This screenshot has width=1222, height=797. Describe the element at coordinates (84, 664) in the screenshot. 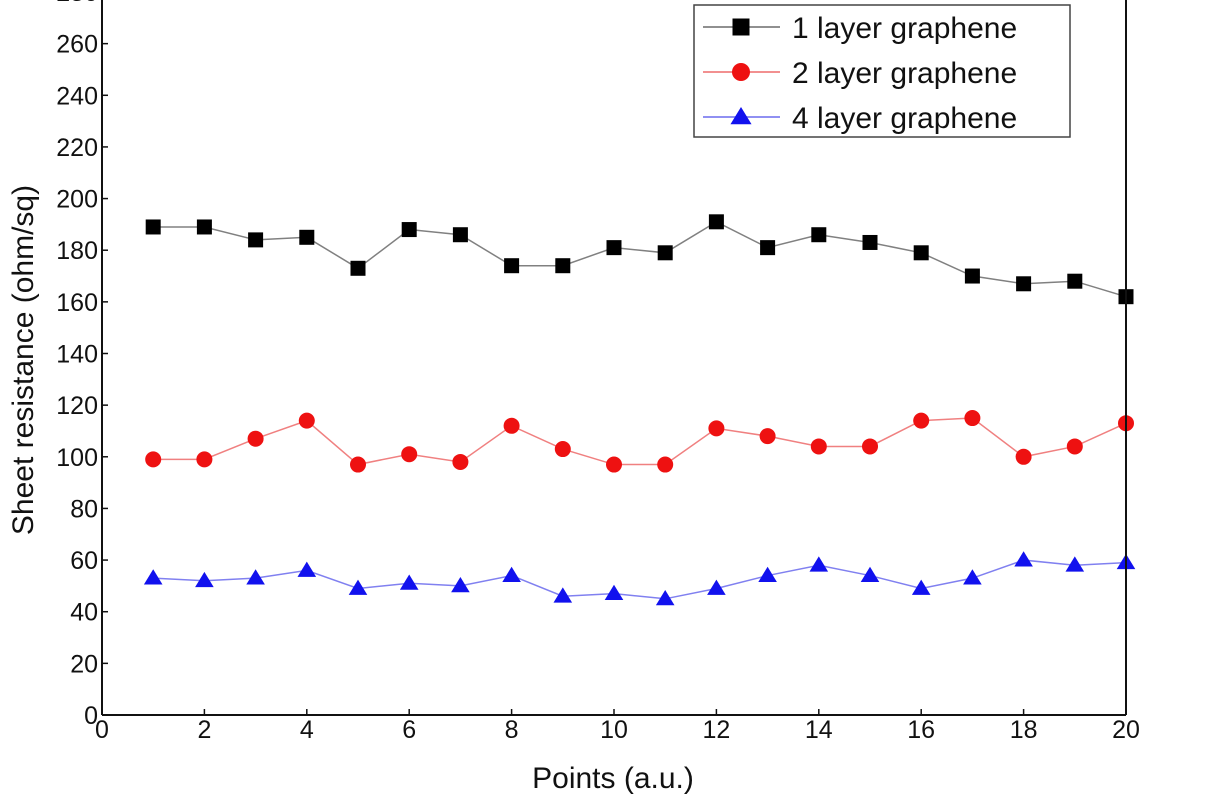

I see `y-tick-label: 20` at that location.